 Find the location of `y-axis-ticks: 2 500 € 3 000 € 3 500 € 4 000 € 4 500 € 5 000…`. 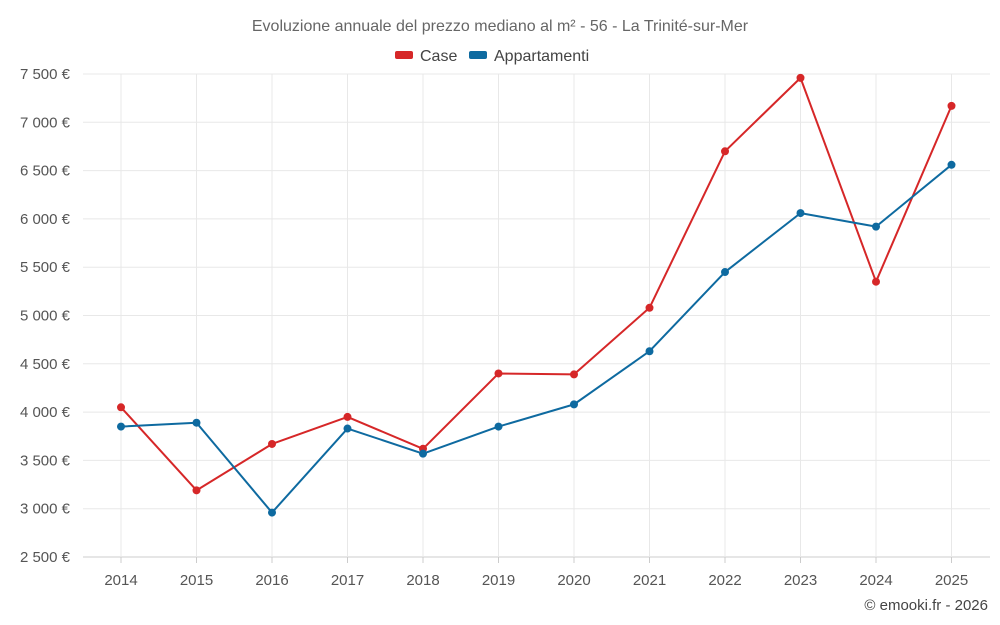

y-axis-ticks: 2 500 € 3 000 € 3 500 € 4 000 € 4 500 € 5 000… is located at coordinates (45, 316).